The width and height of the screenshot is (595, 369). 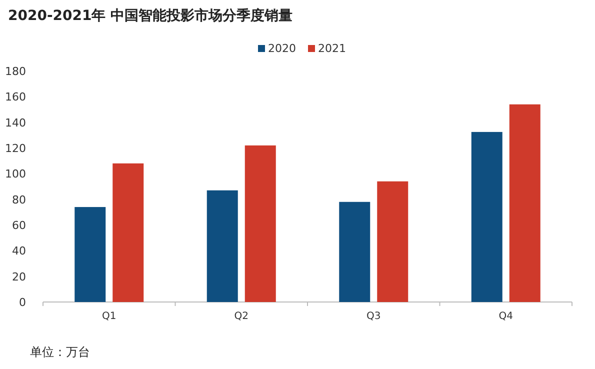 I want to click on y-tick-label: 160, so click(x=15, y=97).